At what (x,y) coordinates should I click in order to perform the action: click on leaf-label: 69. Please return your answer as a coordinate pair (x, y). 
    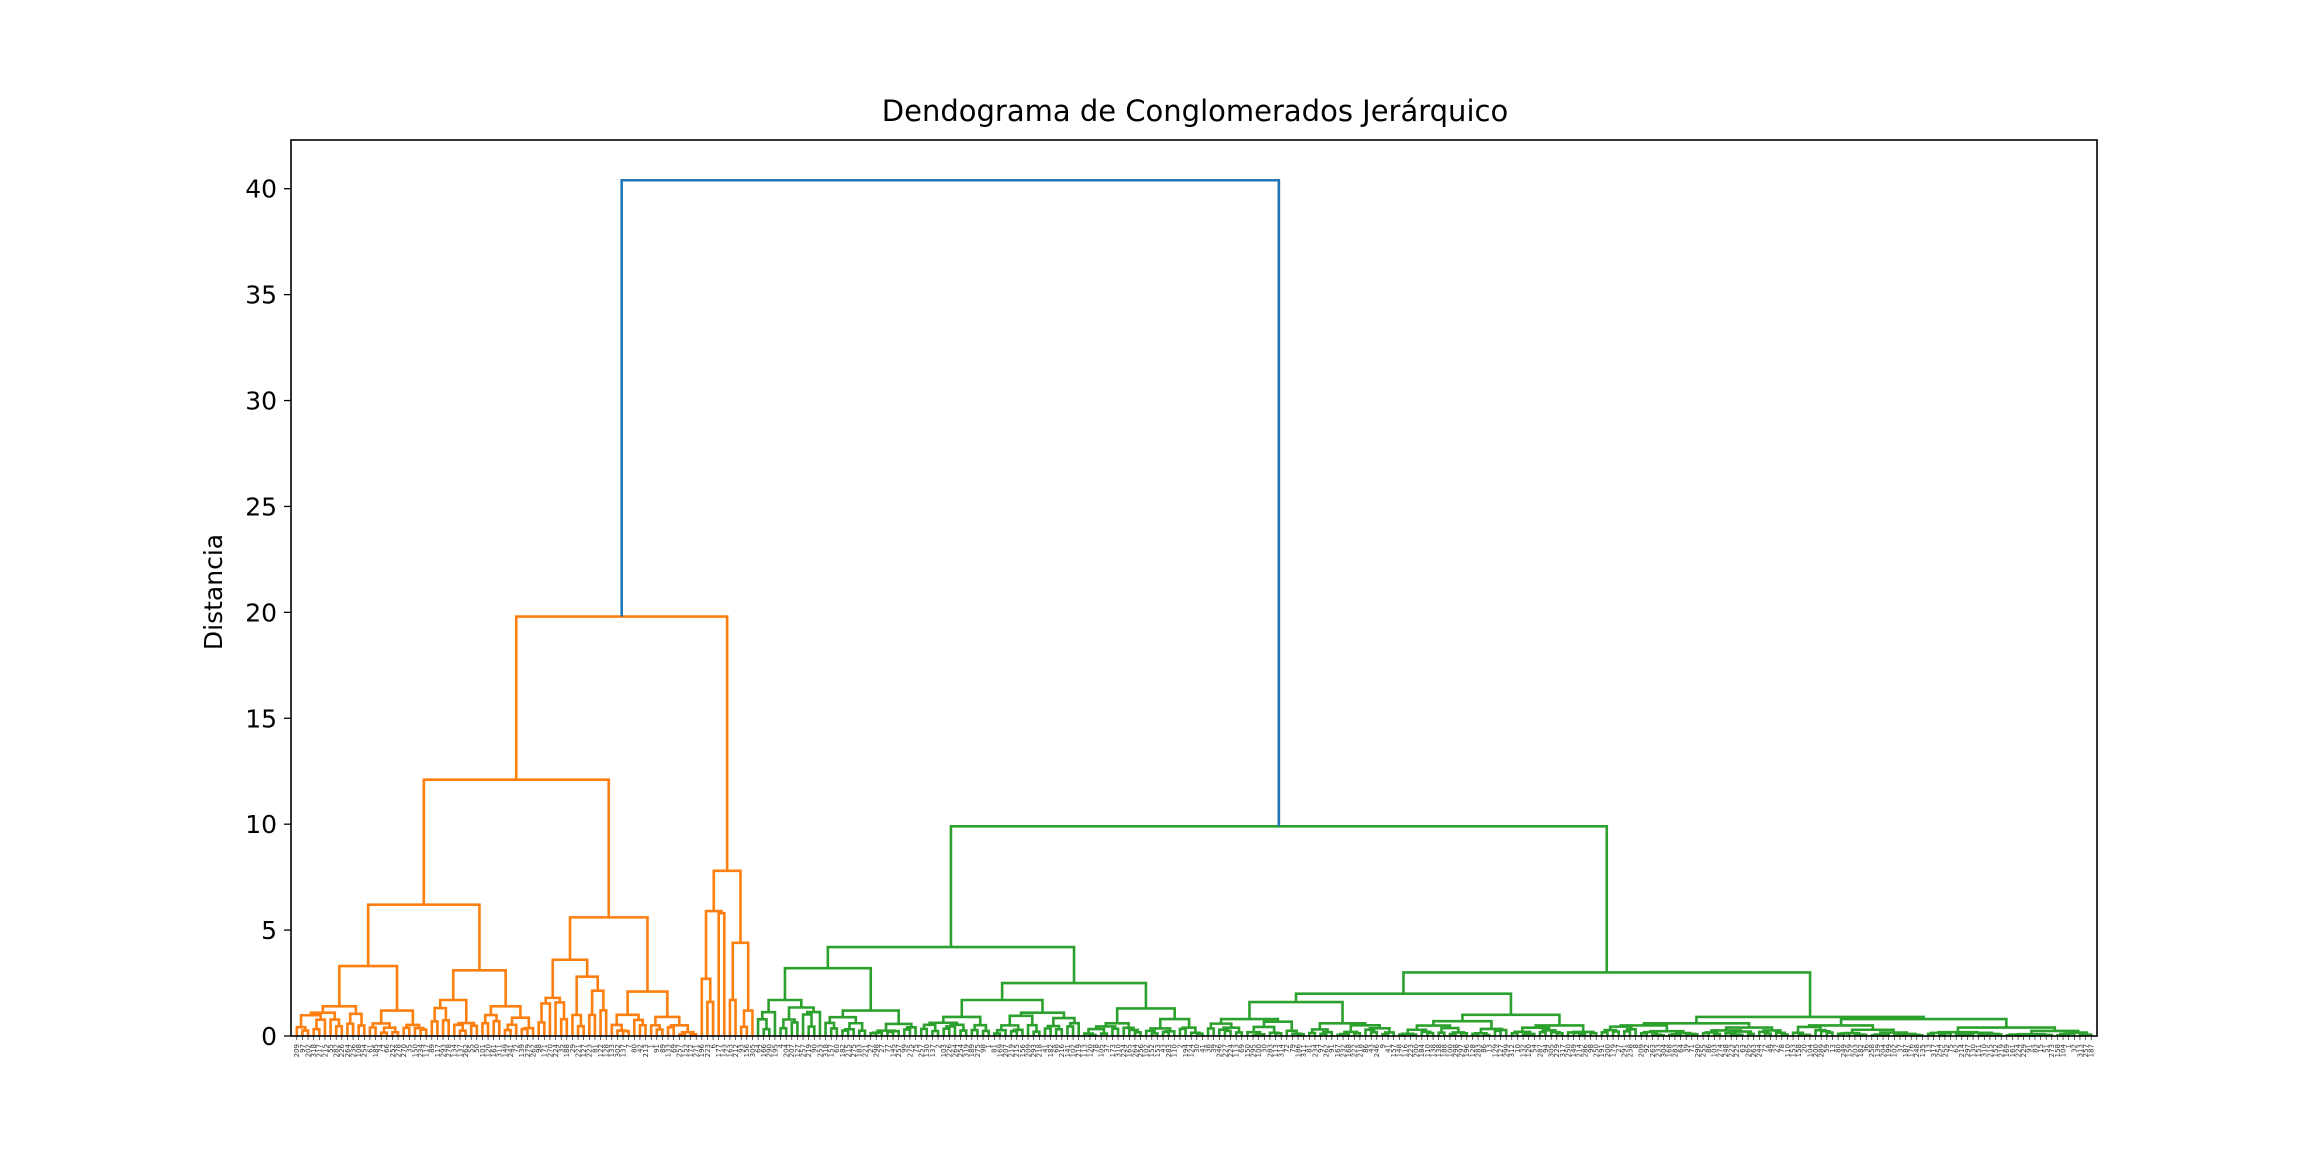
    Looking at the image, I should click on (674, 1048).